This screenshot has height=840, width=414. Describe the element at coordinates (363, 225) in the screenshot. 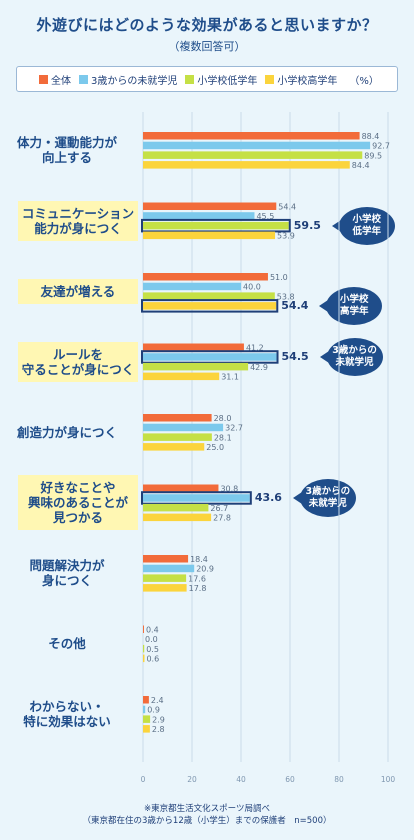

I see `callout-bubble: 小学校 低学年` at that location.